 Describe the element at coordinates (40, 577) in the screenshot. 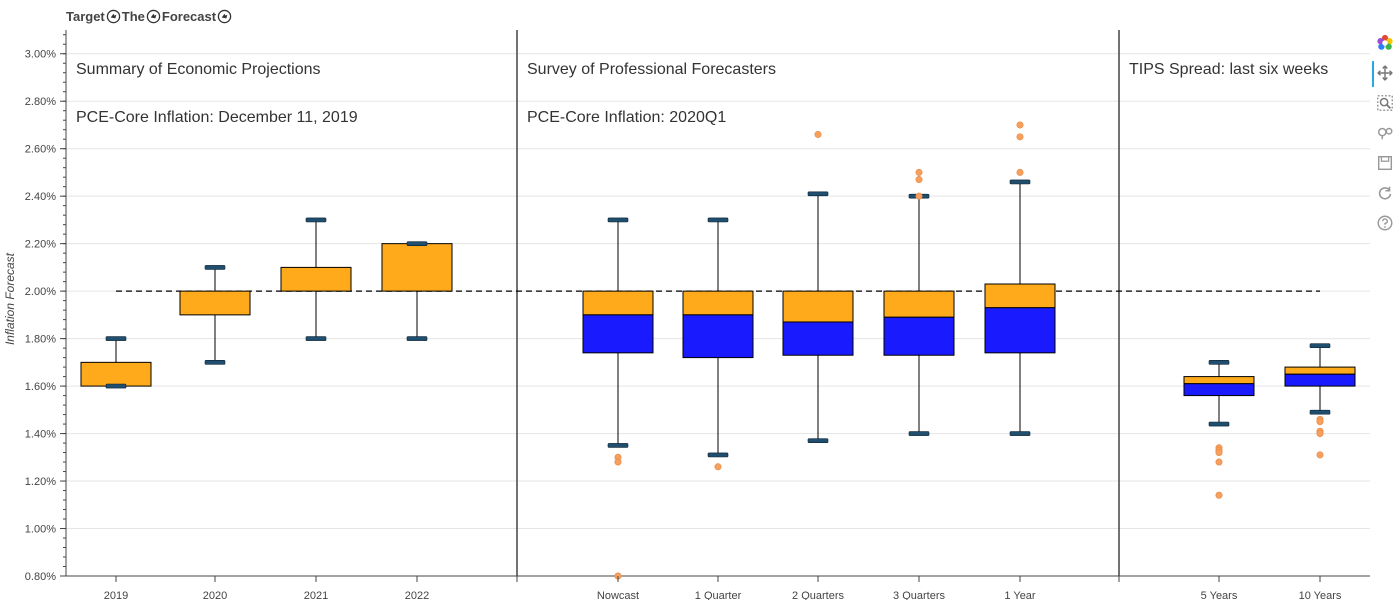

I see `y-tick-label: 0.80%` at that location.